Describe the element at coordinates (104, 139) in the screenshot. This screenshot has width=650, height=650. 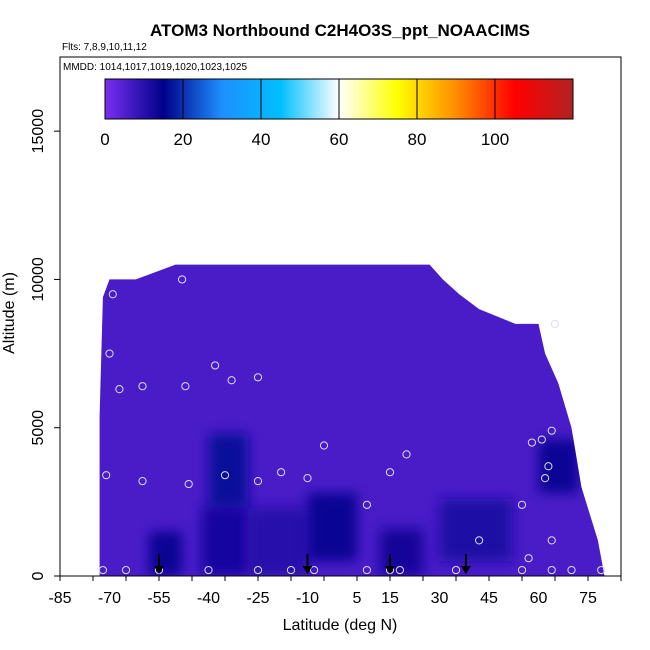
I see `colorbar-tick-label: 0` at that location.